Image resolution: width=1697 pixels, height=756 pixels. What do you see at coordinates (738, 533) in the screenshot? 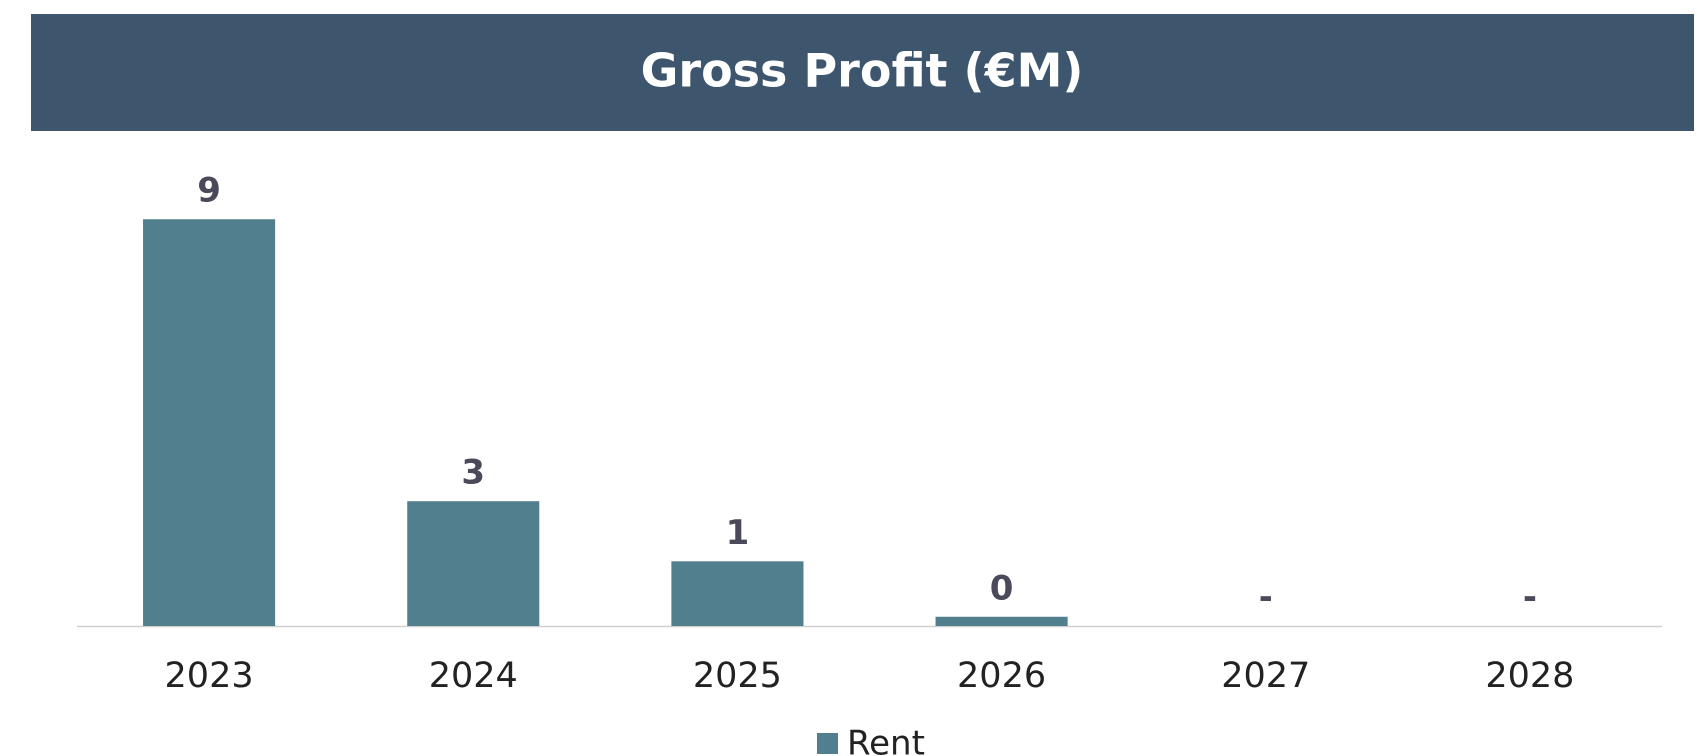
I see `value-label: 1` at bounding box center [738, 533].